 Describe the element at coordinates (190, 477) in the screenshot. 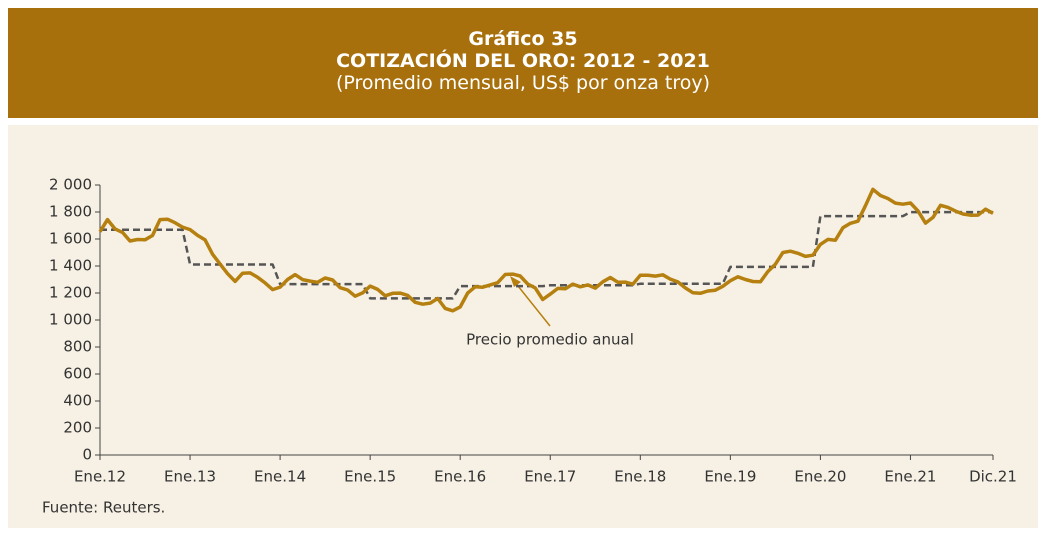

I see `x-tick-label: Ene.13` at that location.